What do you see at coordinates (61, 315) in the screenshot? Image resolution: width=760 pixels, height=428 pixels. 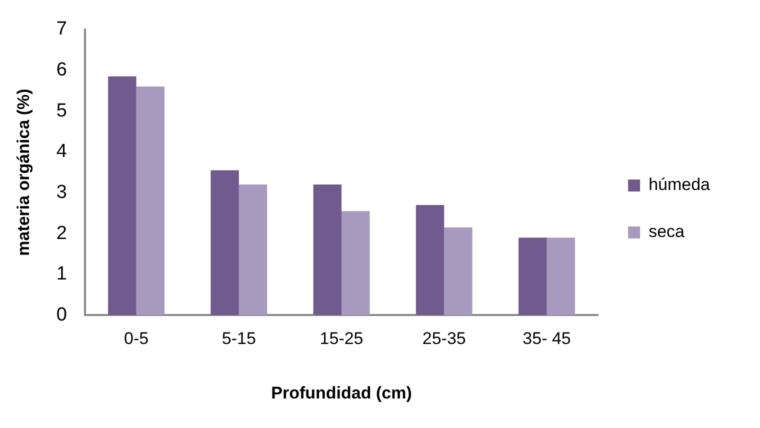 I see `y-tick-label: 0` at bounding box center [61, 315].